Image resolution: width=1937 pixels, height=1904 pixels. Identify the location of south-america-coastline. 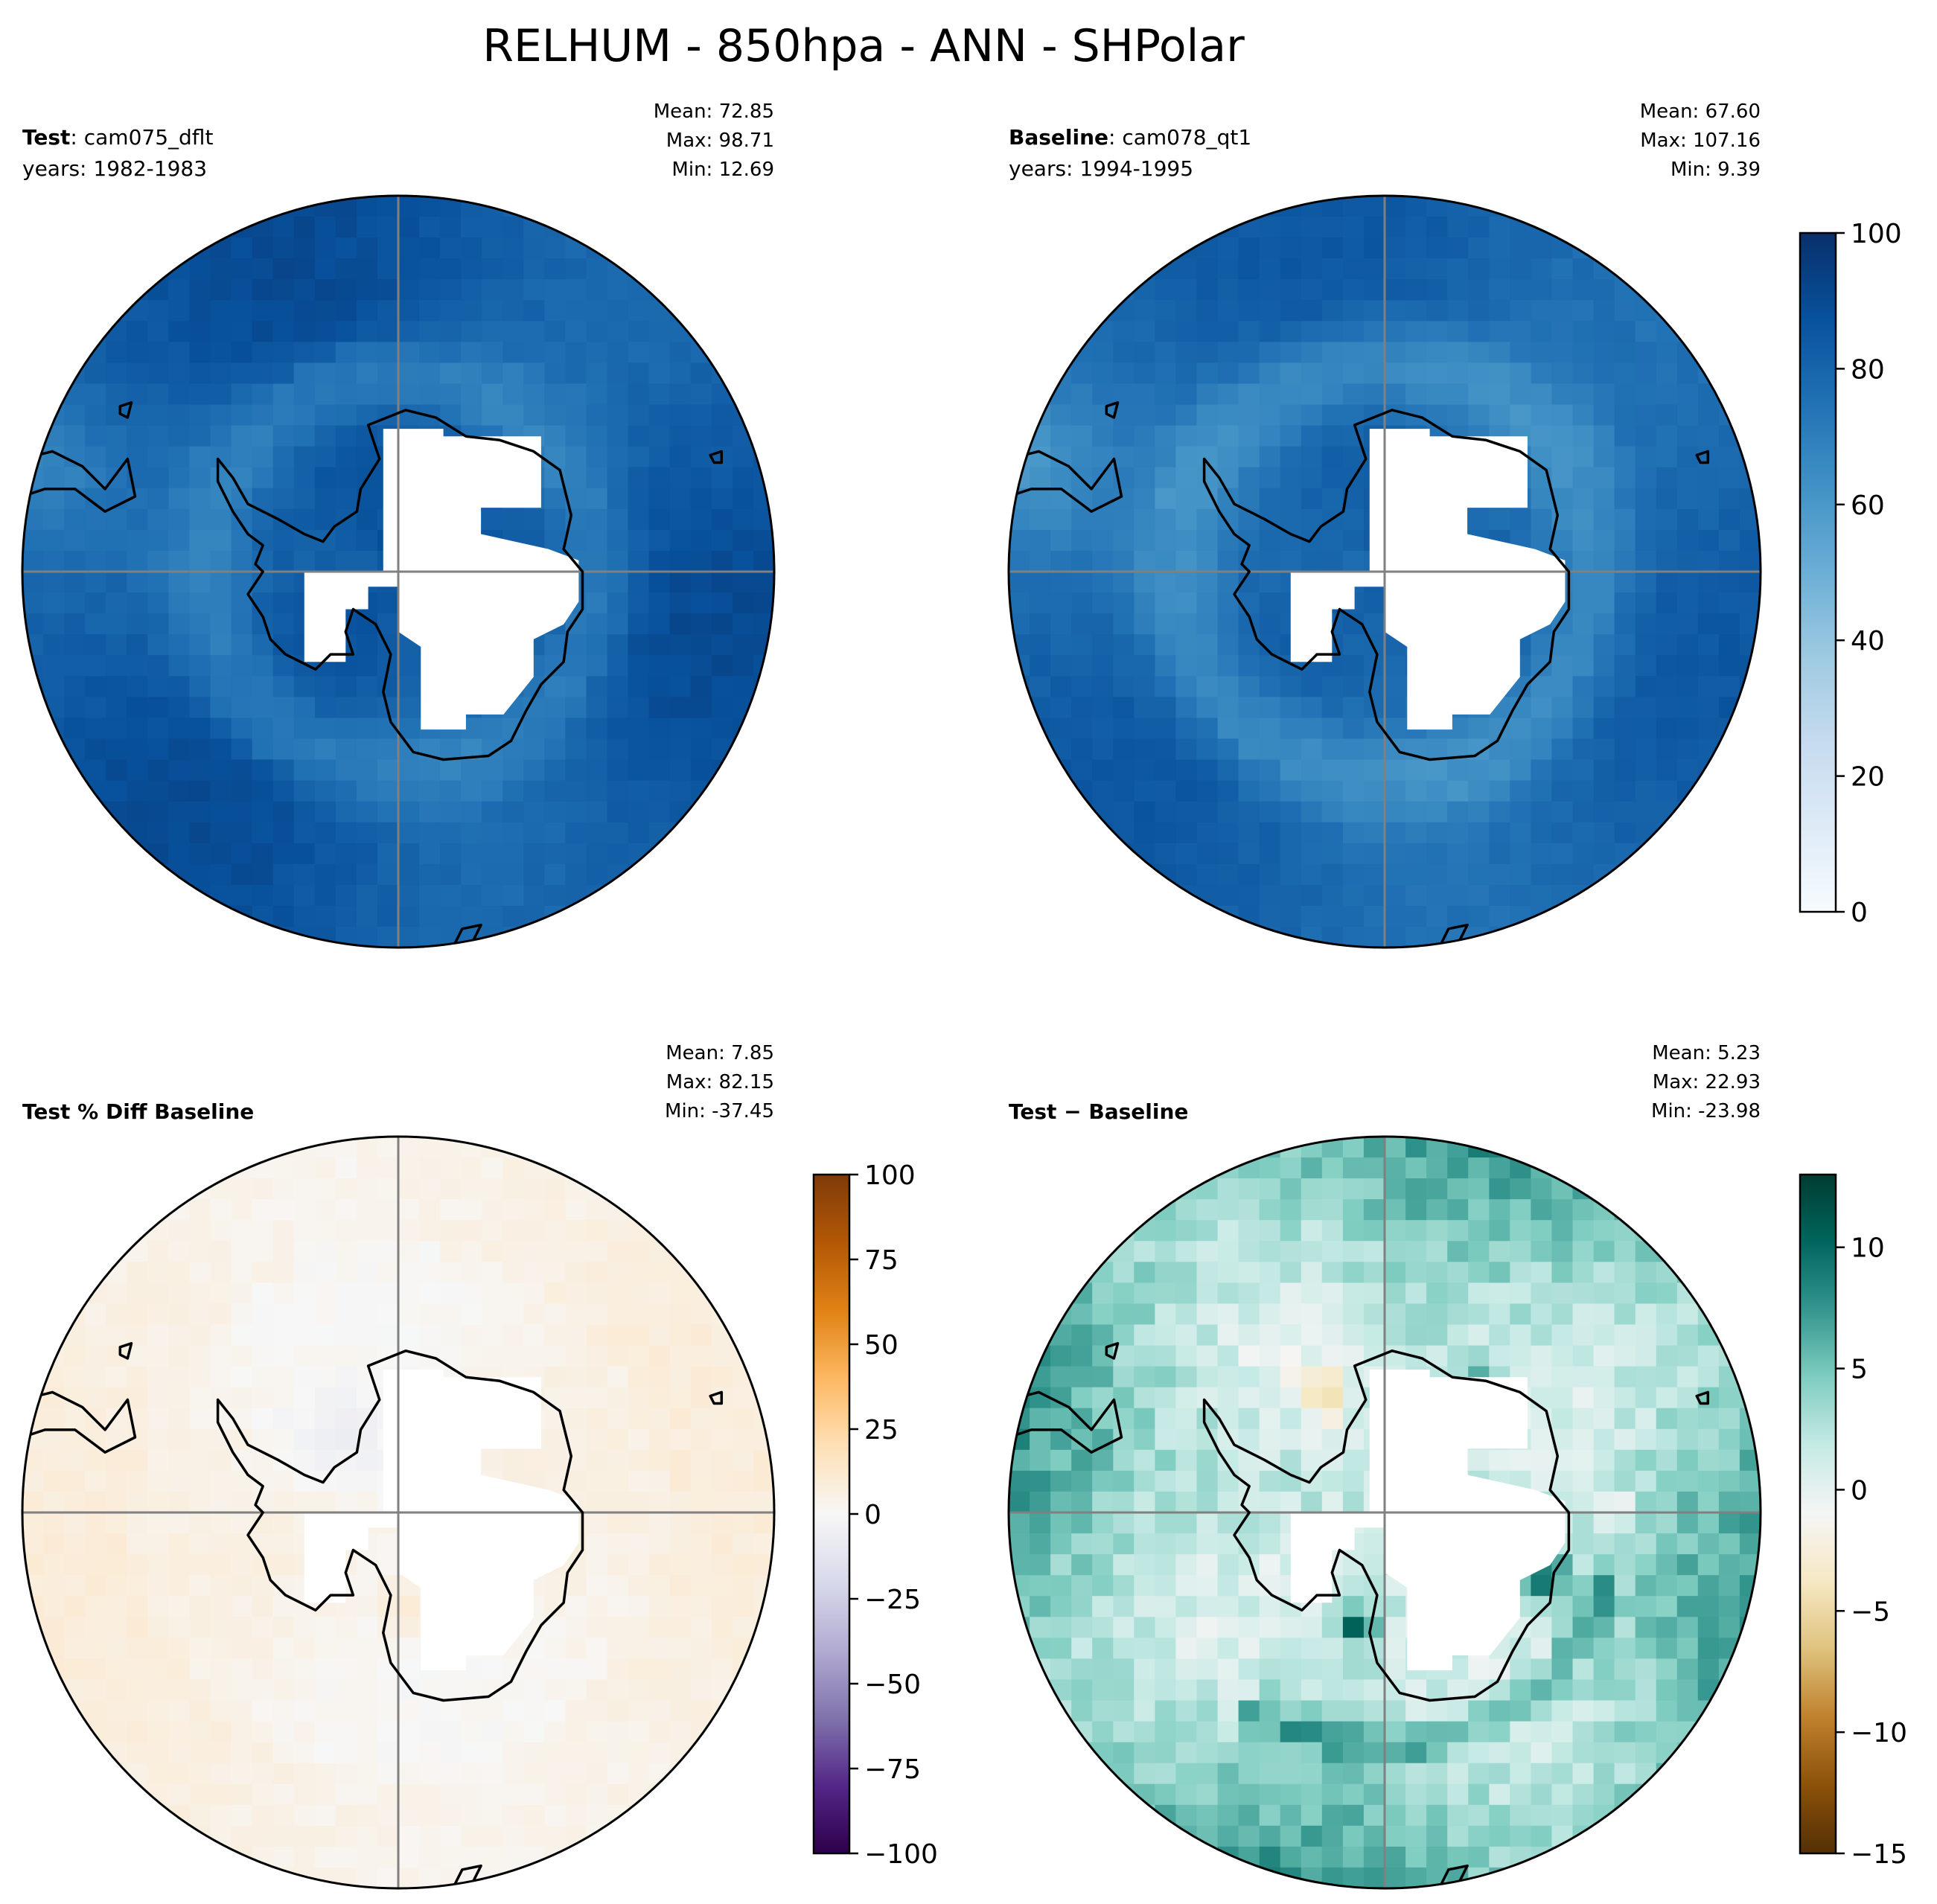
(79, 481).